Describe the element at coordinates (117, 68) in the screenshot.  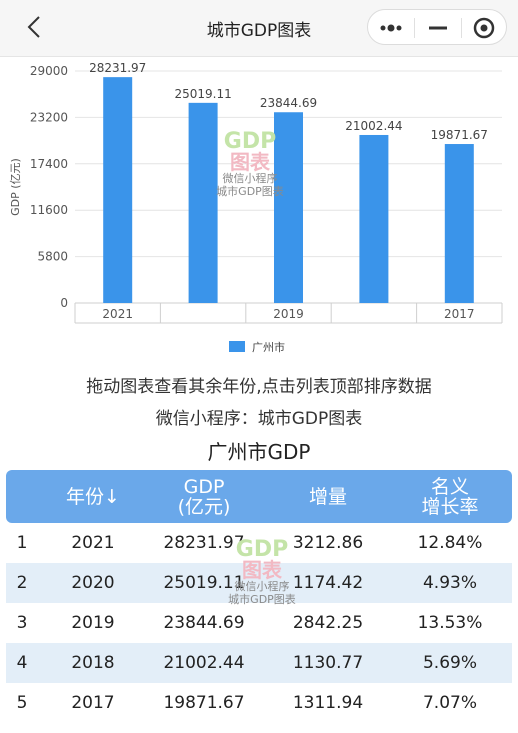
I see `data-label: 28231.97` at that location.